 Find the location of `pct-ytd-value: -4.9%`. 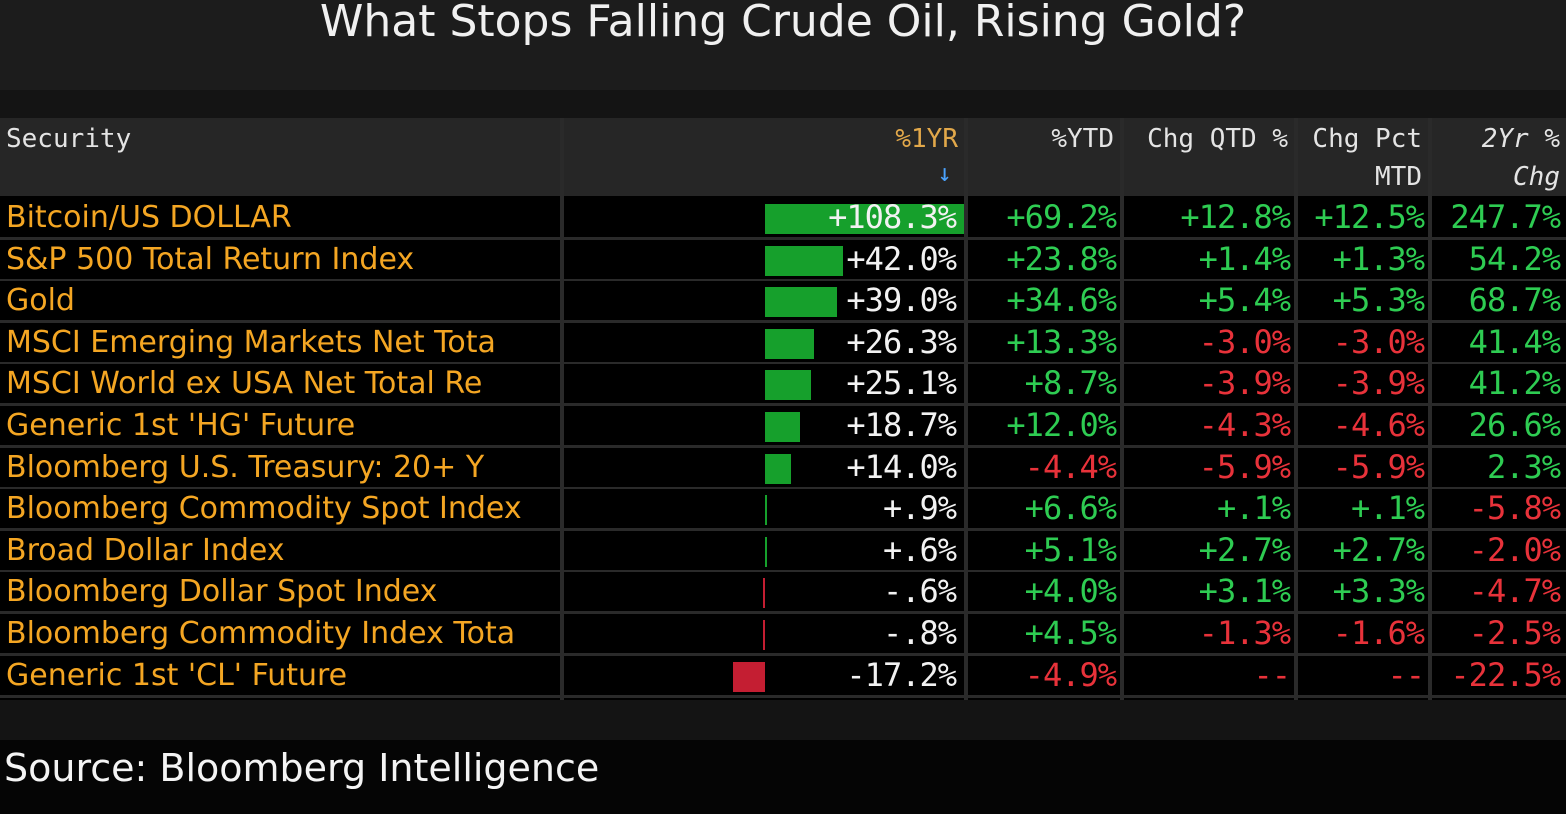

pct-ytd-value: -4.9% is located at coordinates (1070, 674).